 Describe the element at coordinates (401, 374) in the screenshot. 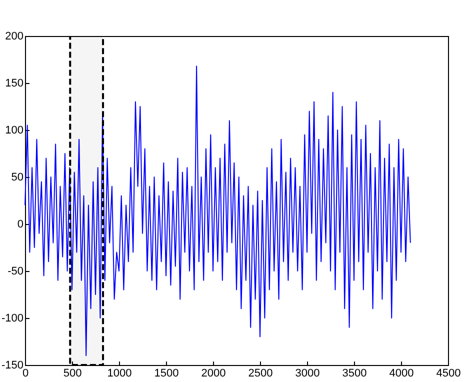

I see `x-tick-label: 4000` at that location.